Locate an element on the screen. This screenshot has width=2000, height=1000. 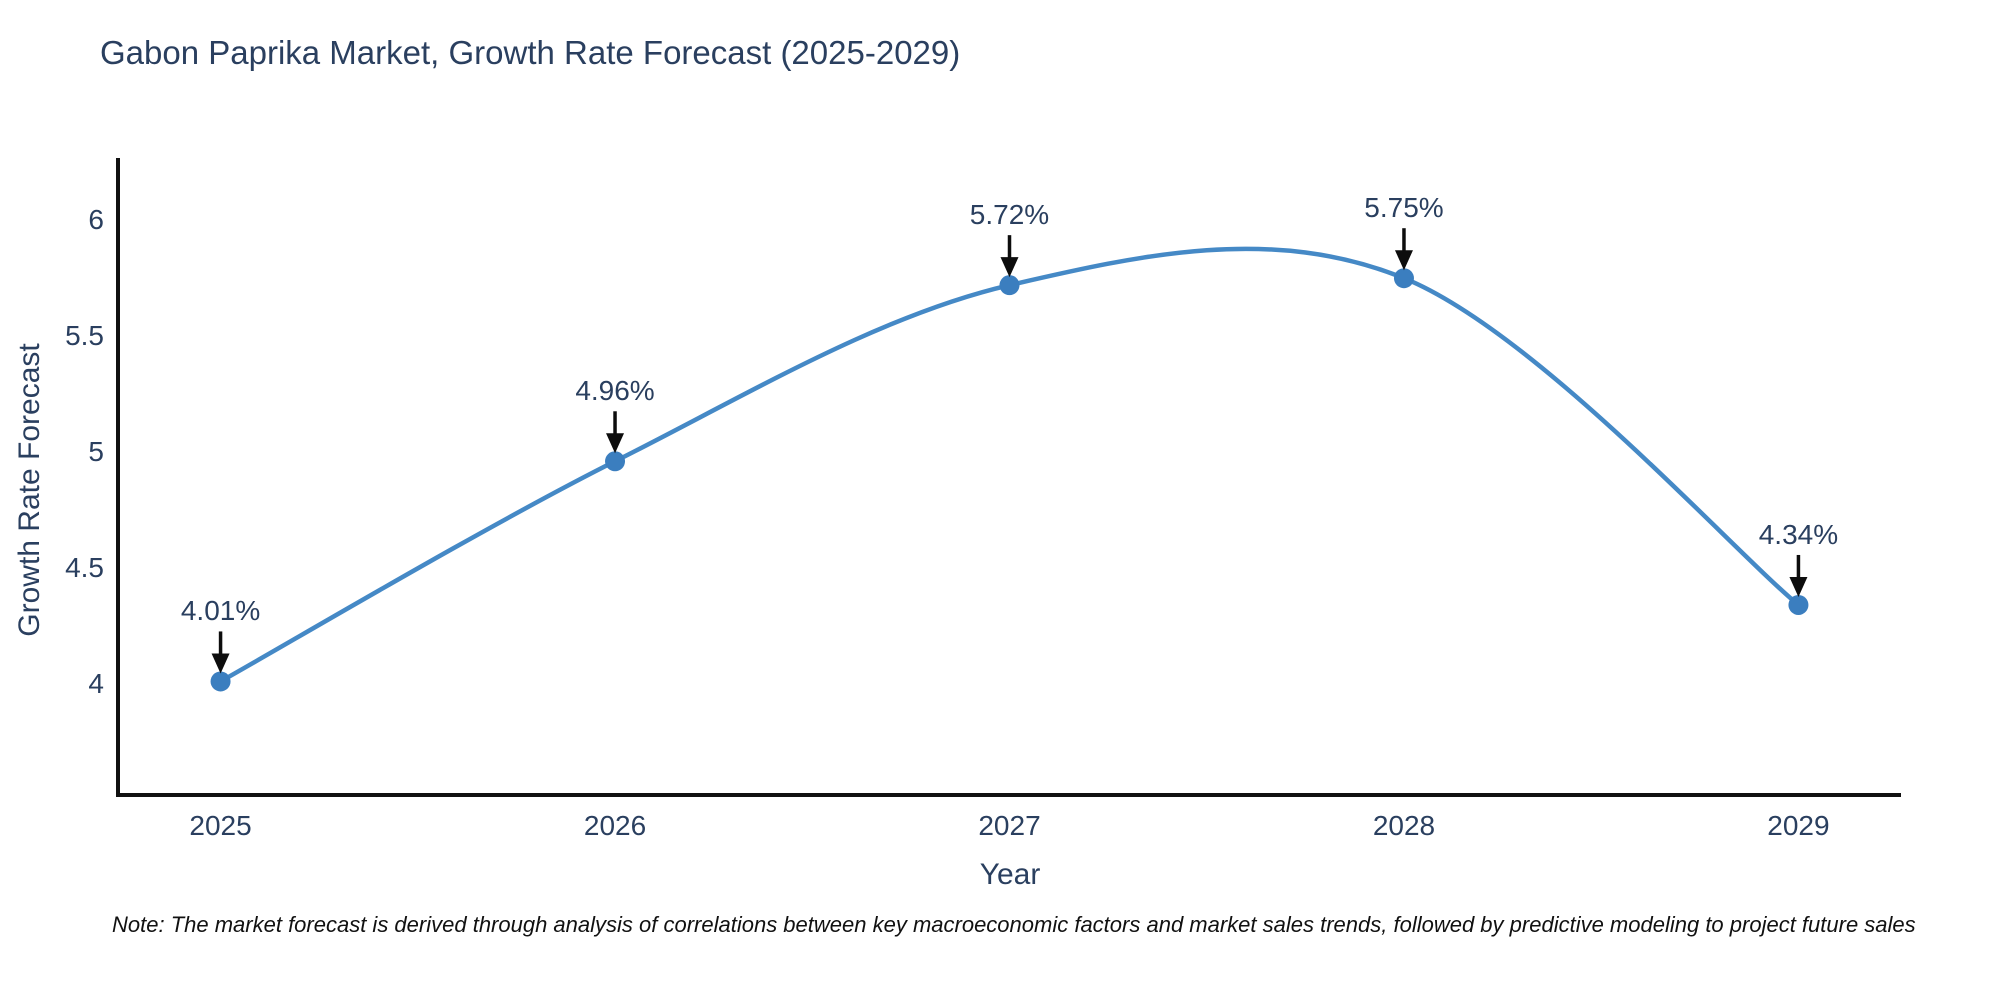
x-tick-label: 2028 is located at coordinates (1404, 825).